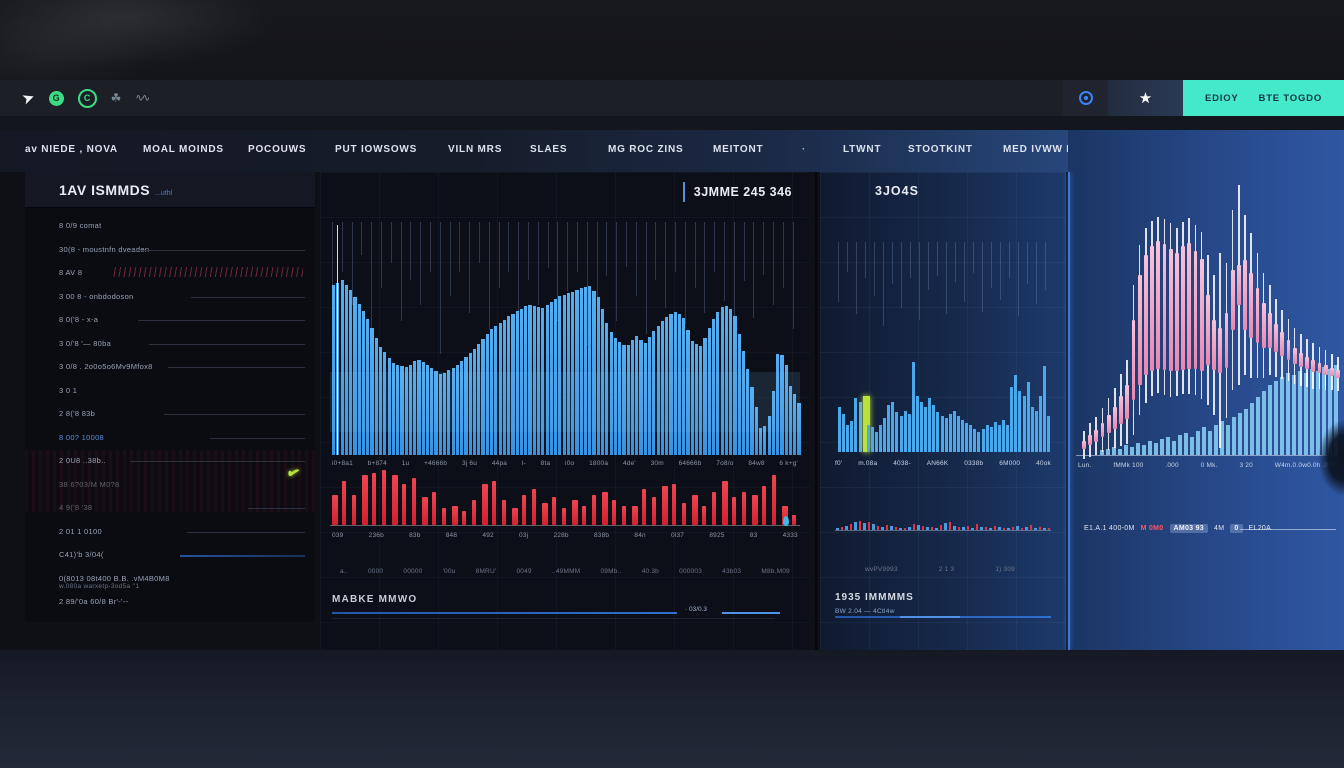 Image resolution: width=1344 pixels, height=768 pixels. I want to click on watchlist-row: 8 0('8 - x-a, so click(182, 323).